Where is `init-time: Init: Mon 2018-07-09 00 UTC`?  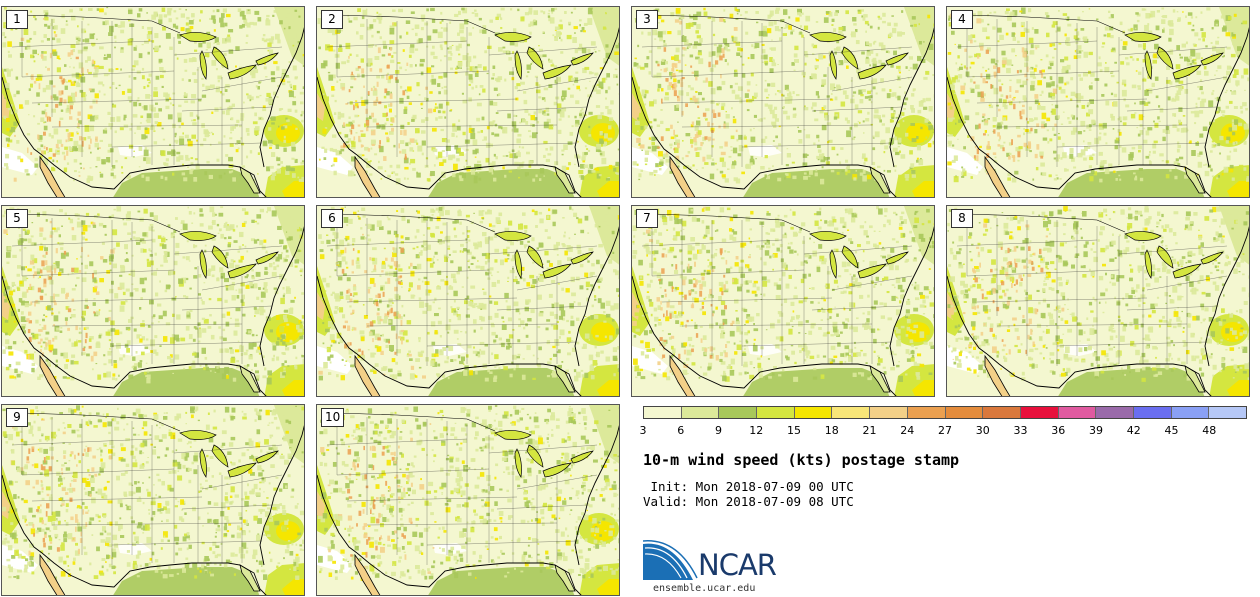
init-time: Init: Mon 2018-07-09 00 UTC is located at coordinates (748, 486).